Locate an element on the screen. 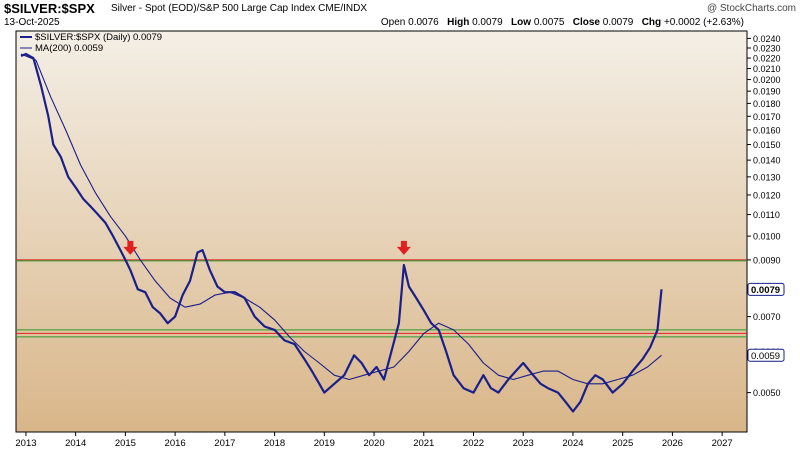 This screenshot has height=450, width=800. y-tick-label: 0.0210 is located at coordinates (767, 69).